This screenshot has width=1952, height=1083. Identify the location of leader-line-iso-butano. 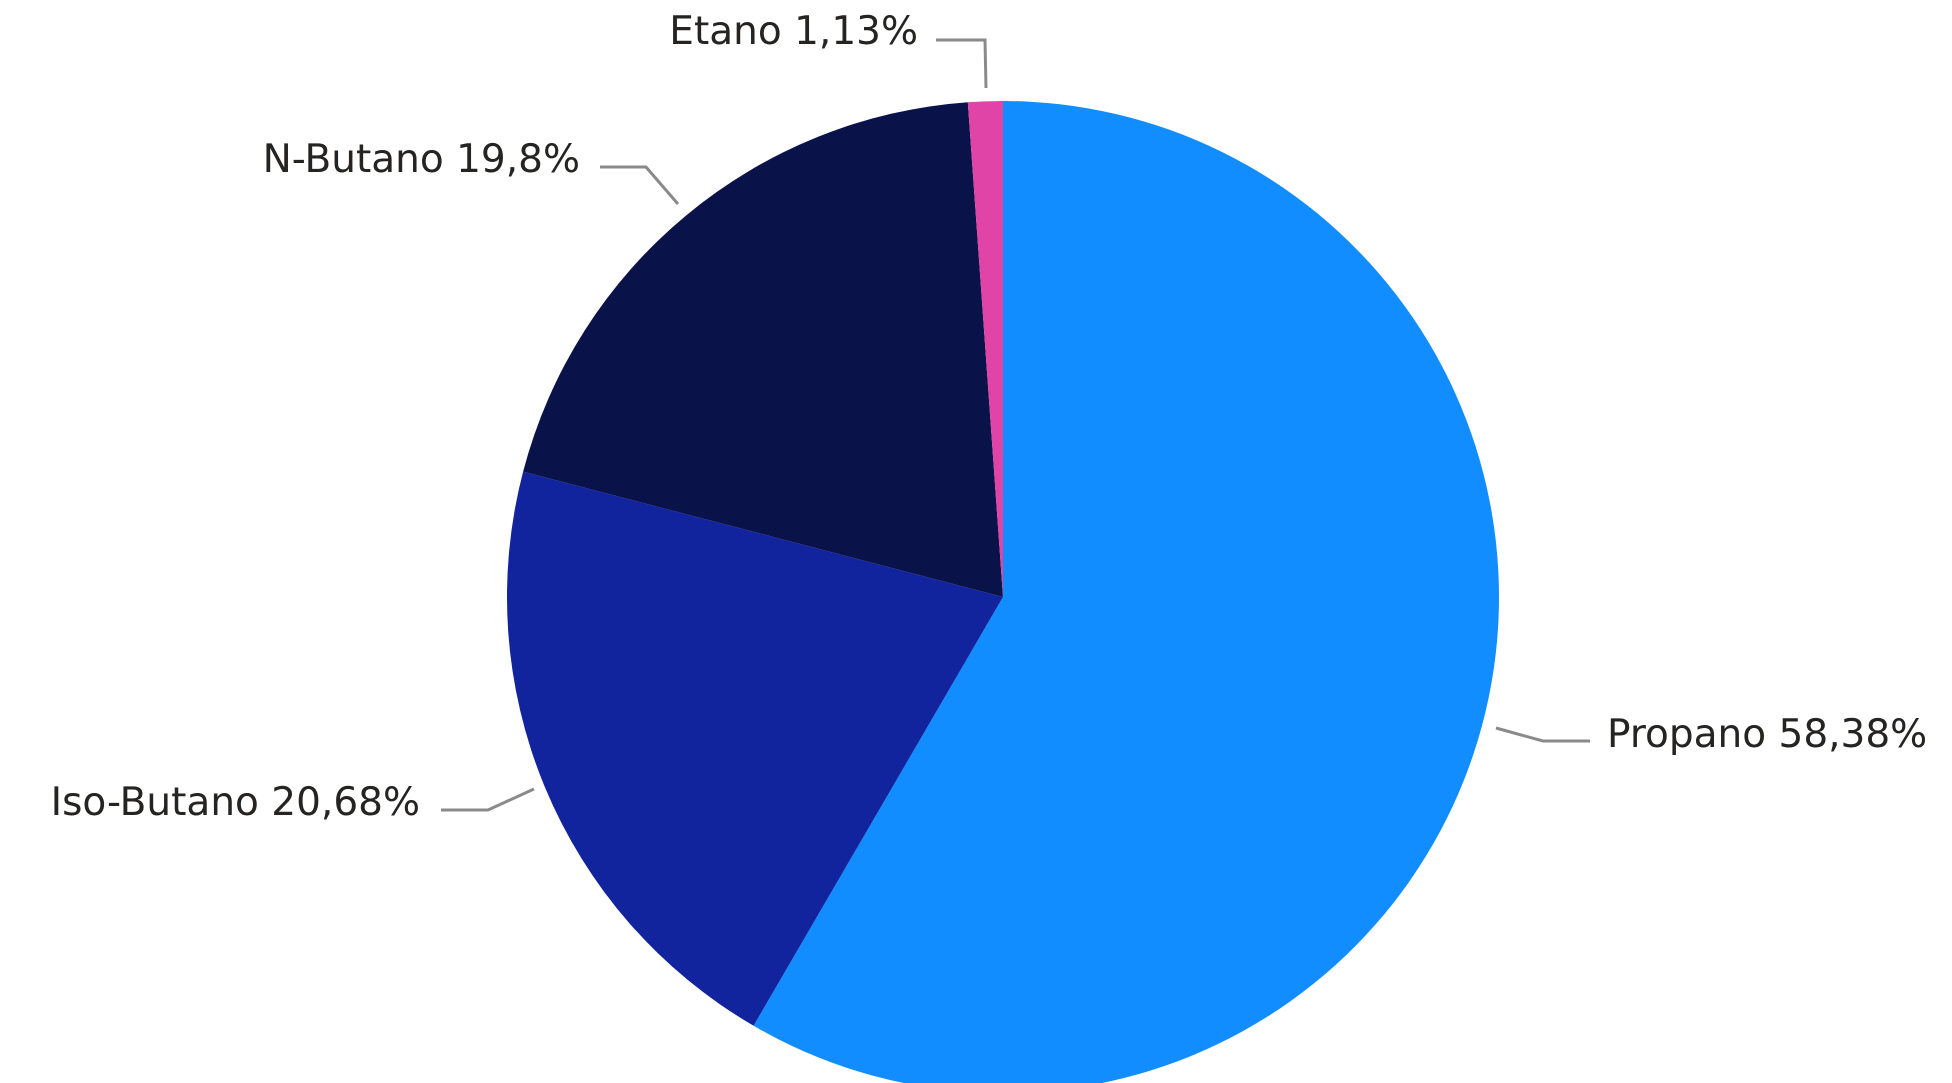
(488, 799).